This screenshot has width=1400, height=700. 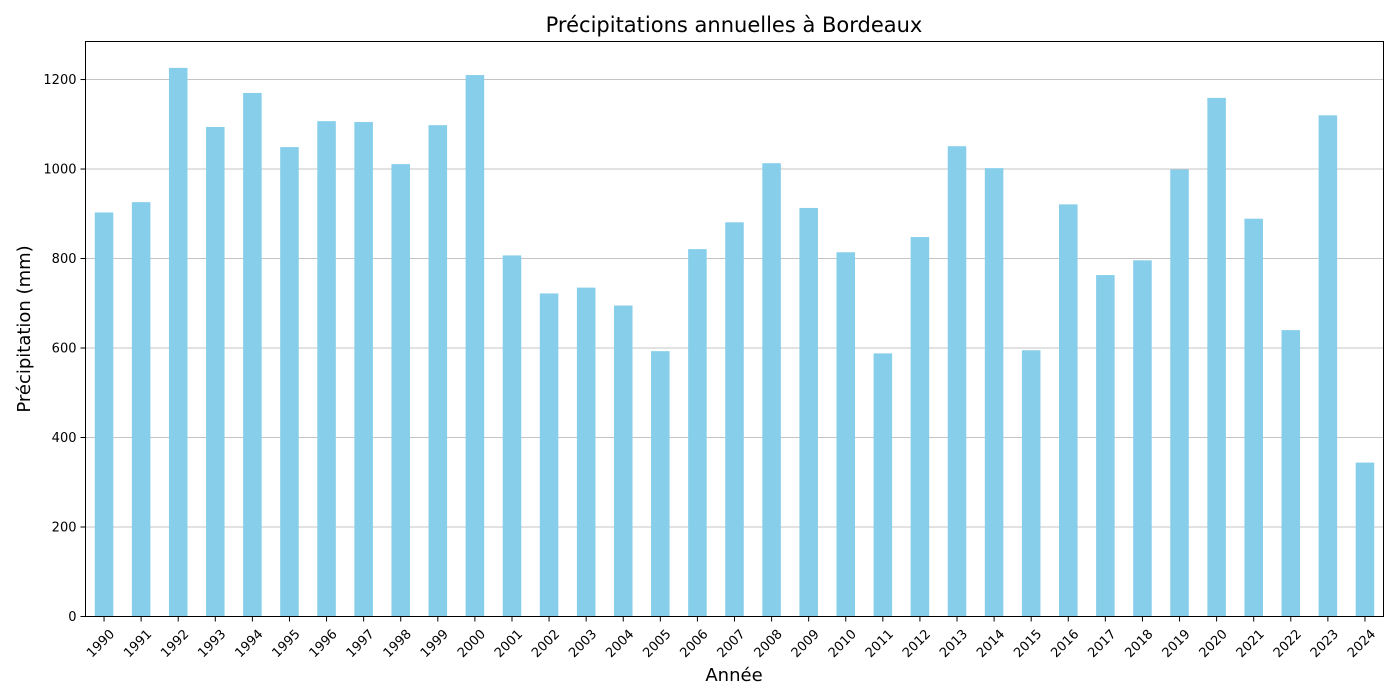 What do you see at coordinates (289, 382) in the screenshot?
I see `bar-1995` at bounding box center [289, 382].